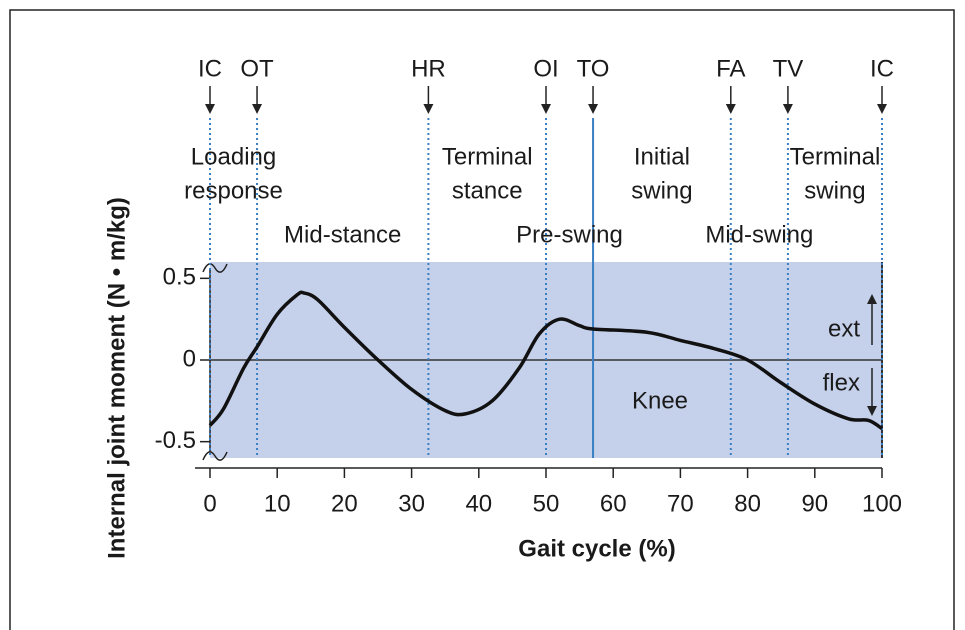 The width and height of the screenshot is (965, 630). Describe the element at coordinates (730, 68) in the screenshot. I see `event-label: FA` at that location.